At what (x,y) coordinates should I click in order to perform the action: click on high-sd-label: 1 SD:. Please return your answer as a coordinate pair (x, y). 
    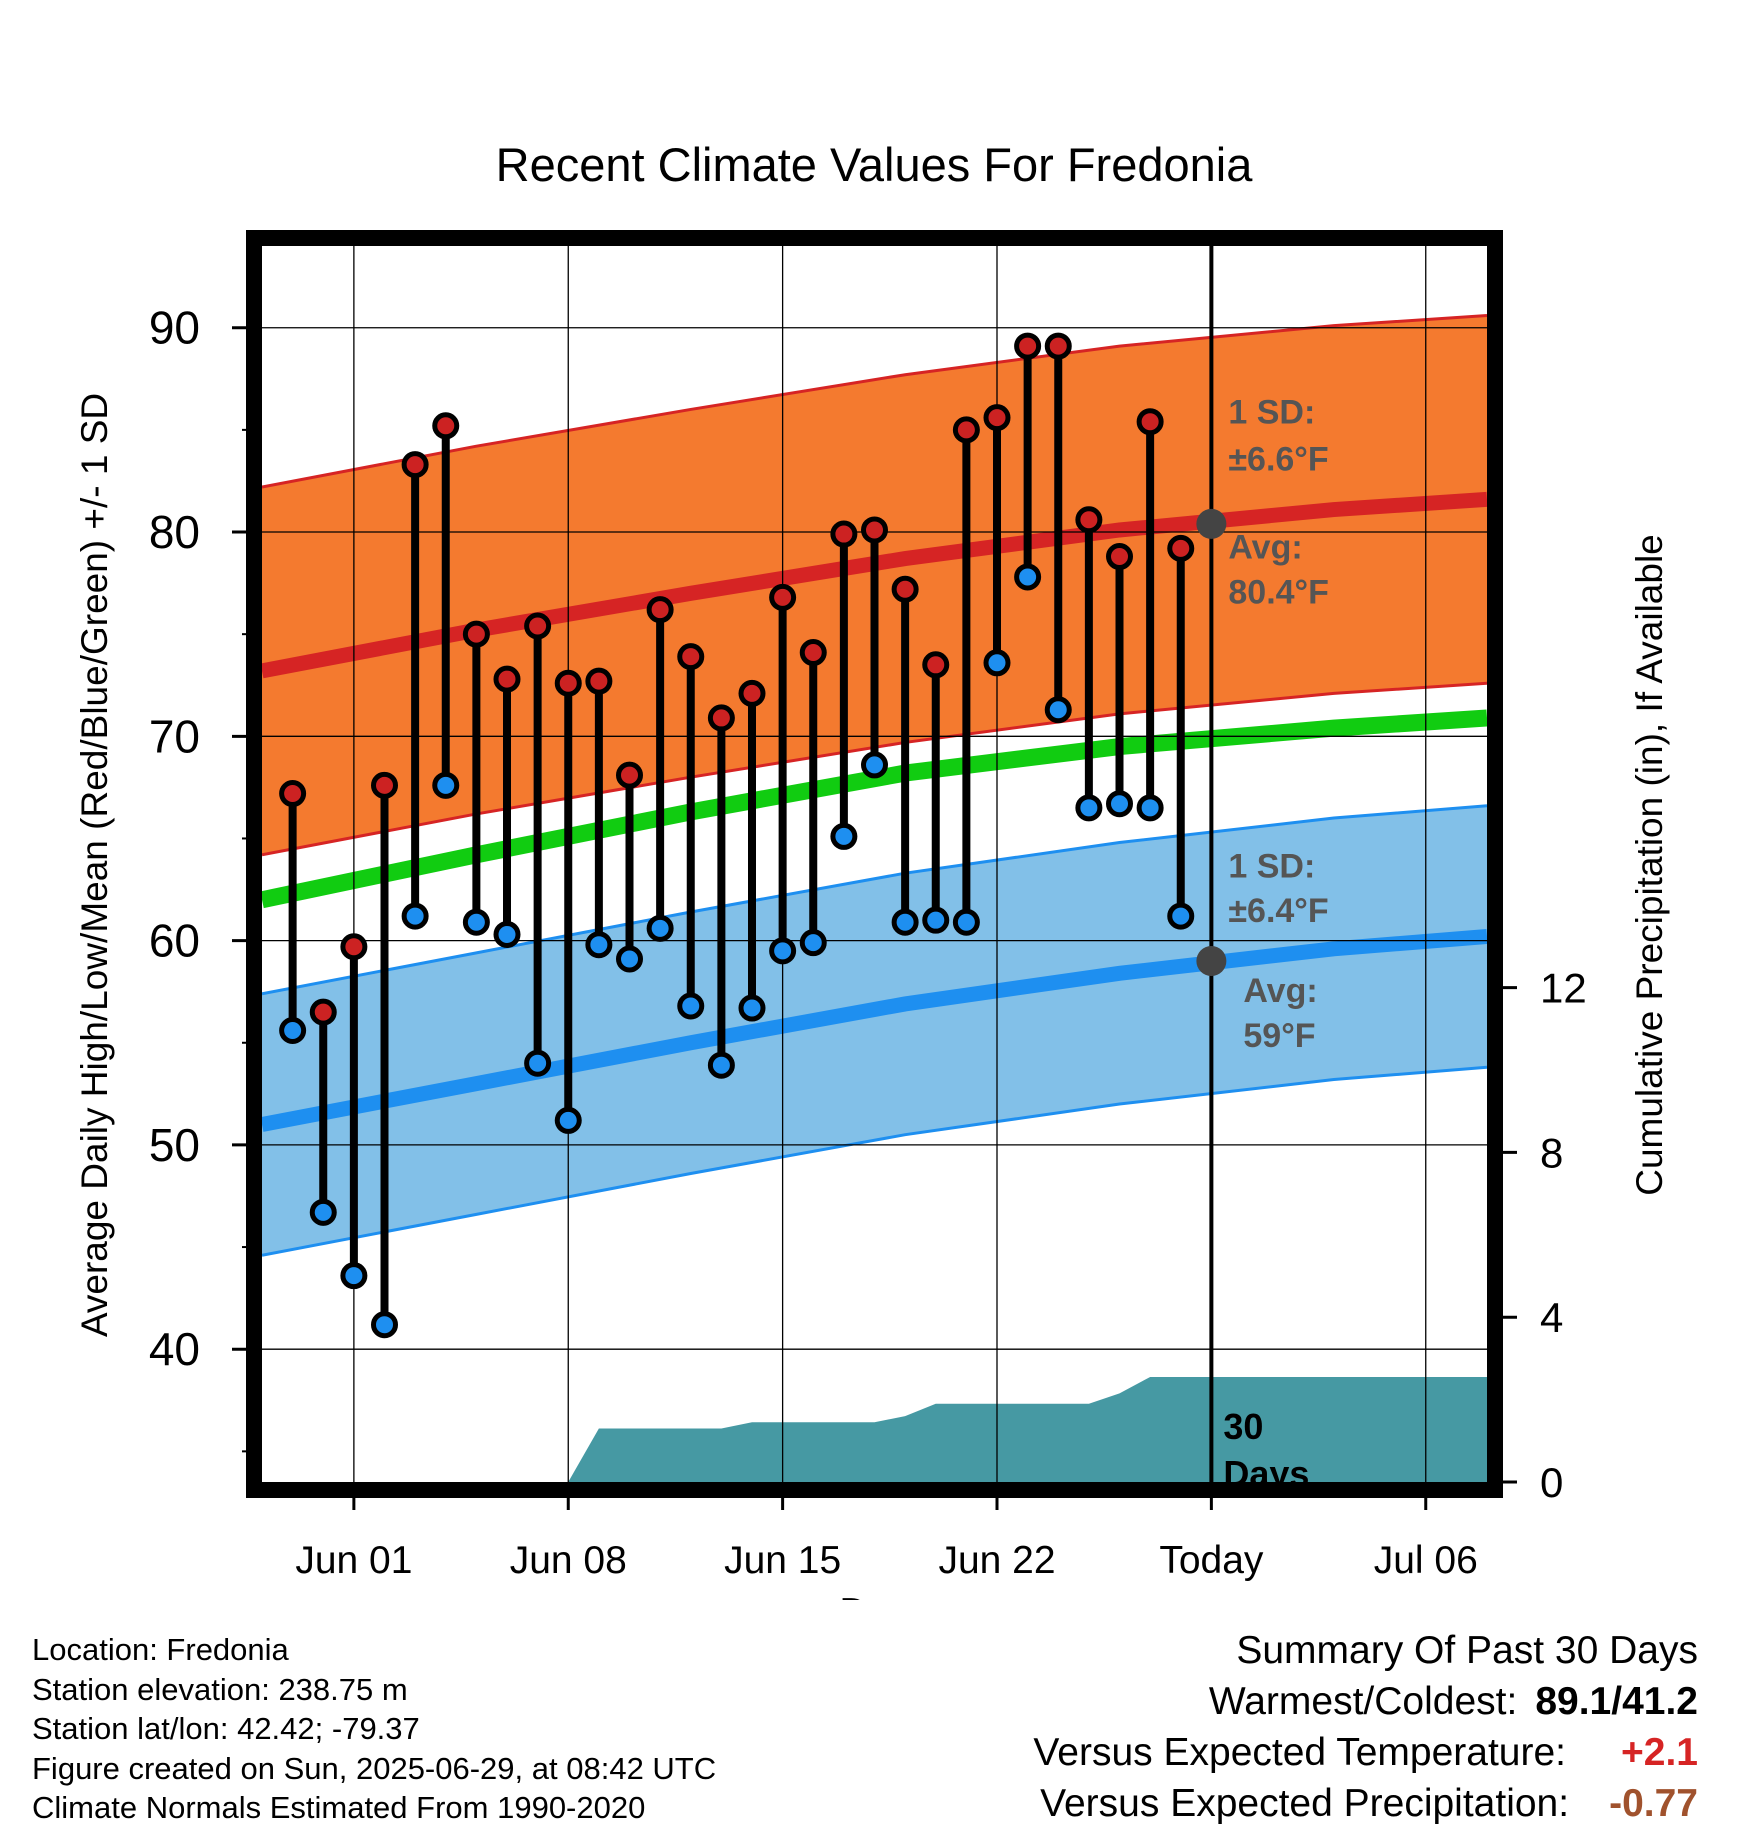
    Looking at the image, I should click on (1271, 413).